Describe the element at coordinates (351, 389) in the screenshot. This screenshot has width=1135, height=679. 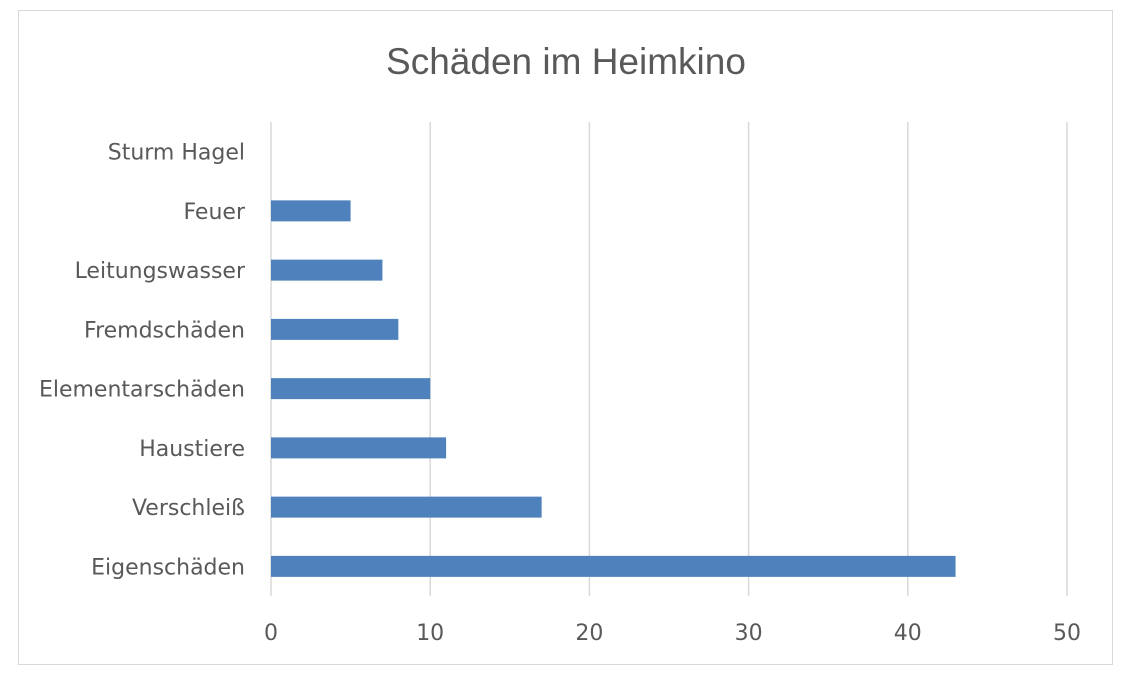
I see `bar-elementarschäden` at that location.